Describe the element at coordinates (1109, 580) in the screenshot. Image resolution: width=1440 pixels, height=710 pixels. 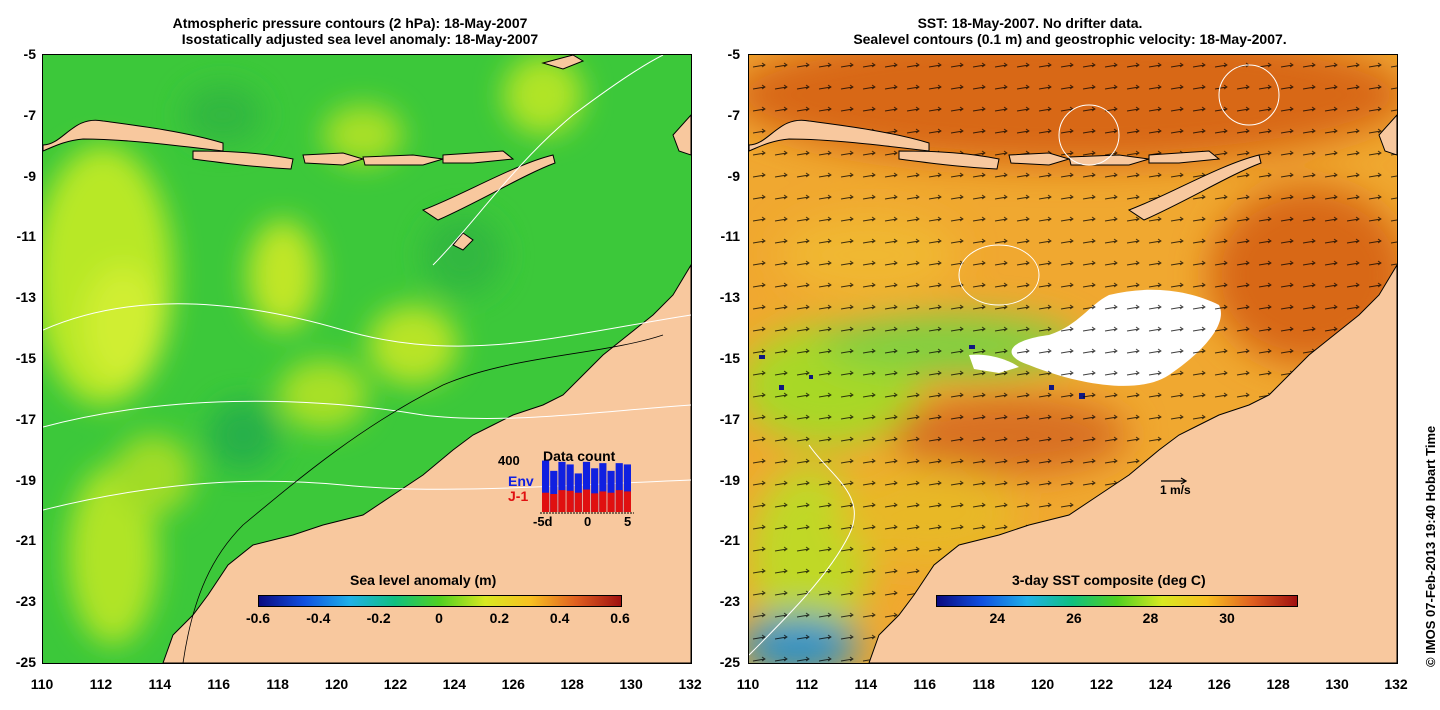
I see `sst-colorbar-label: 3-day SST composite (deg C)` at that location.